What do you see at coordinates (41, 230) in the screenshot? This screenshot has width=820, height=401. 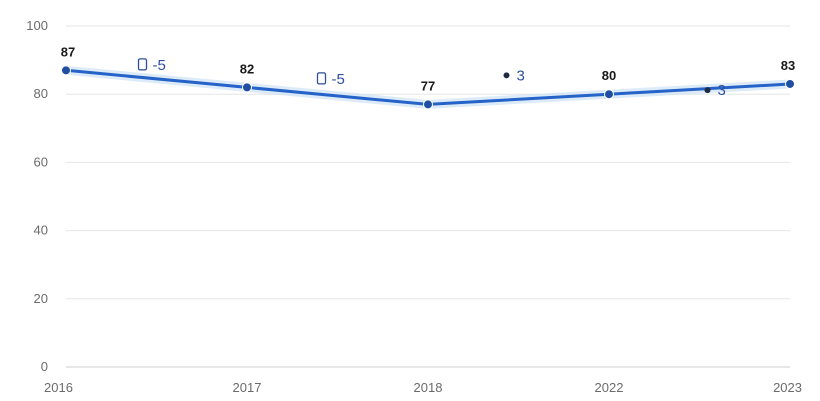 I see `y-tick-label: 40` at bounding box center [41, 230].